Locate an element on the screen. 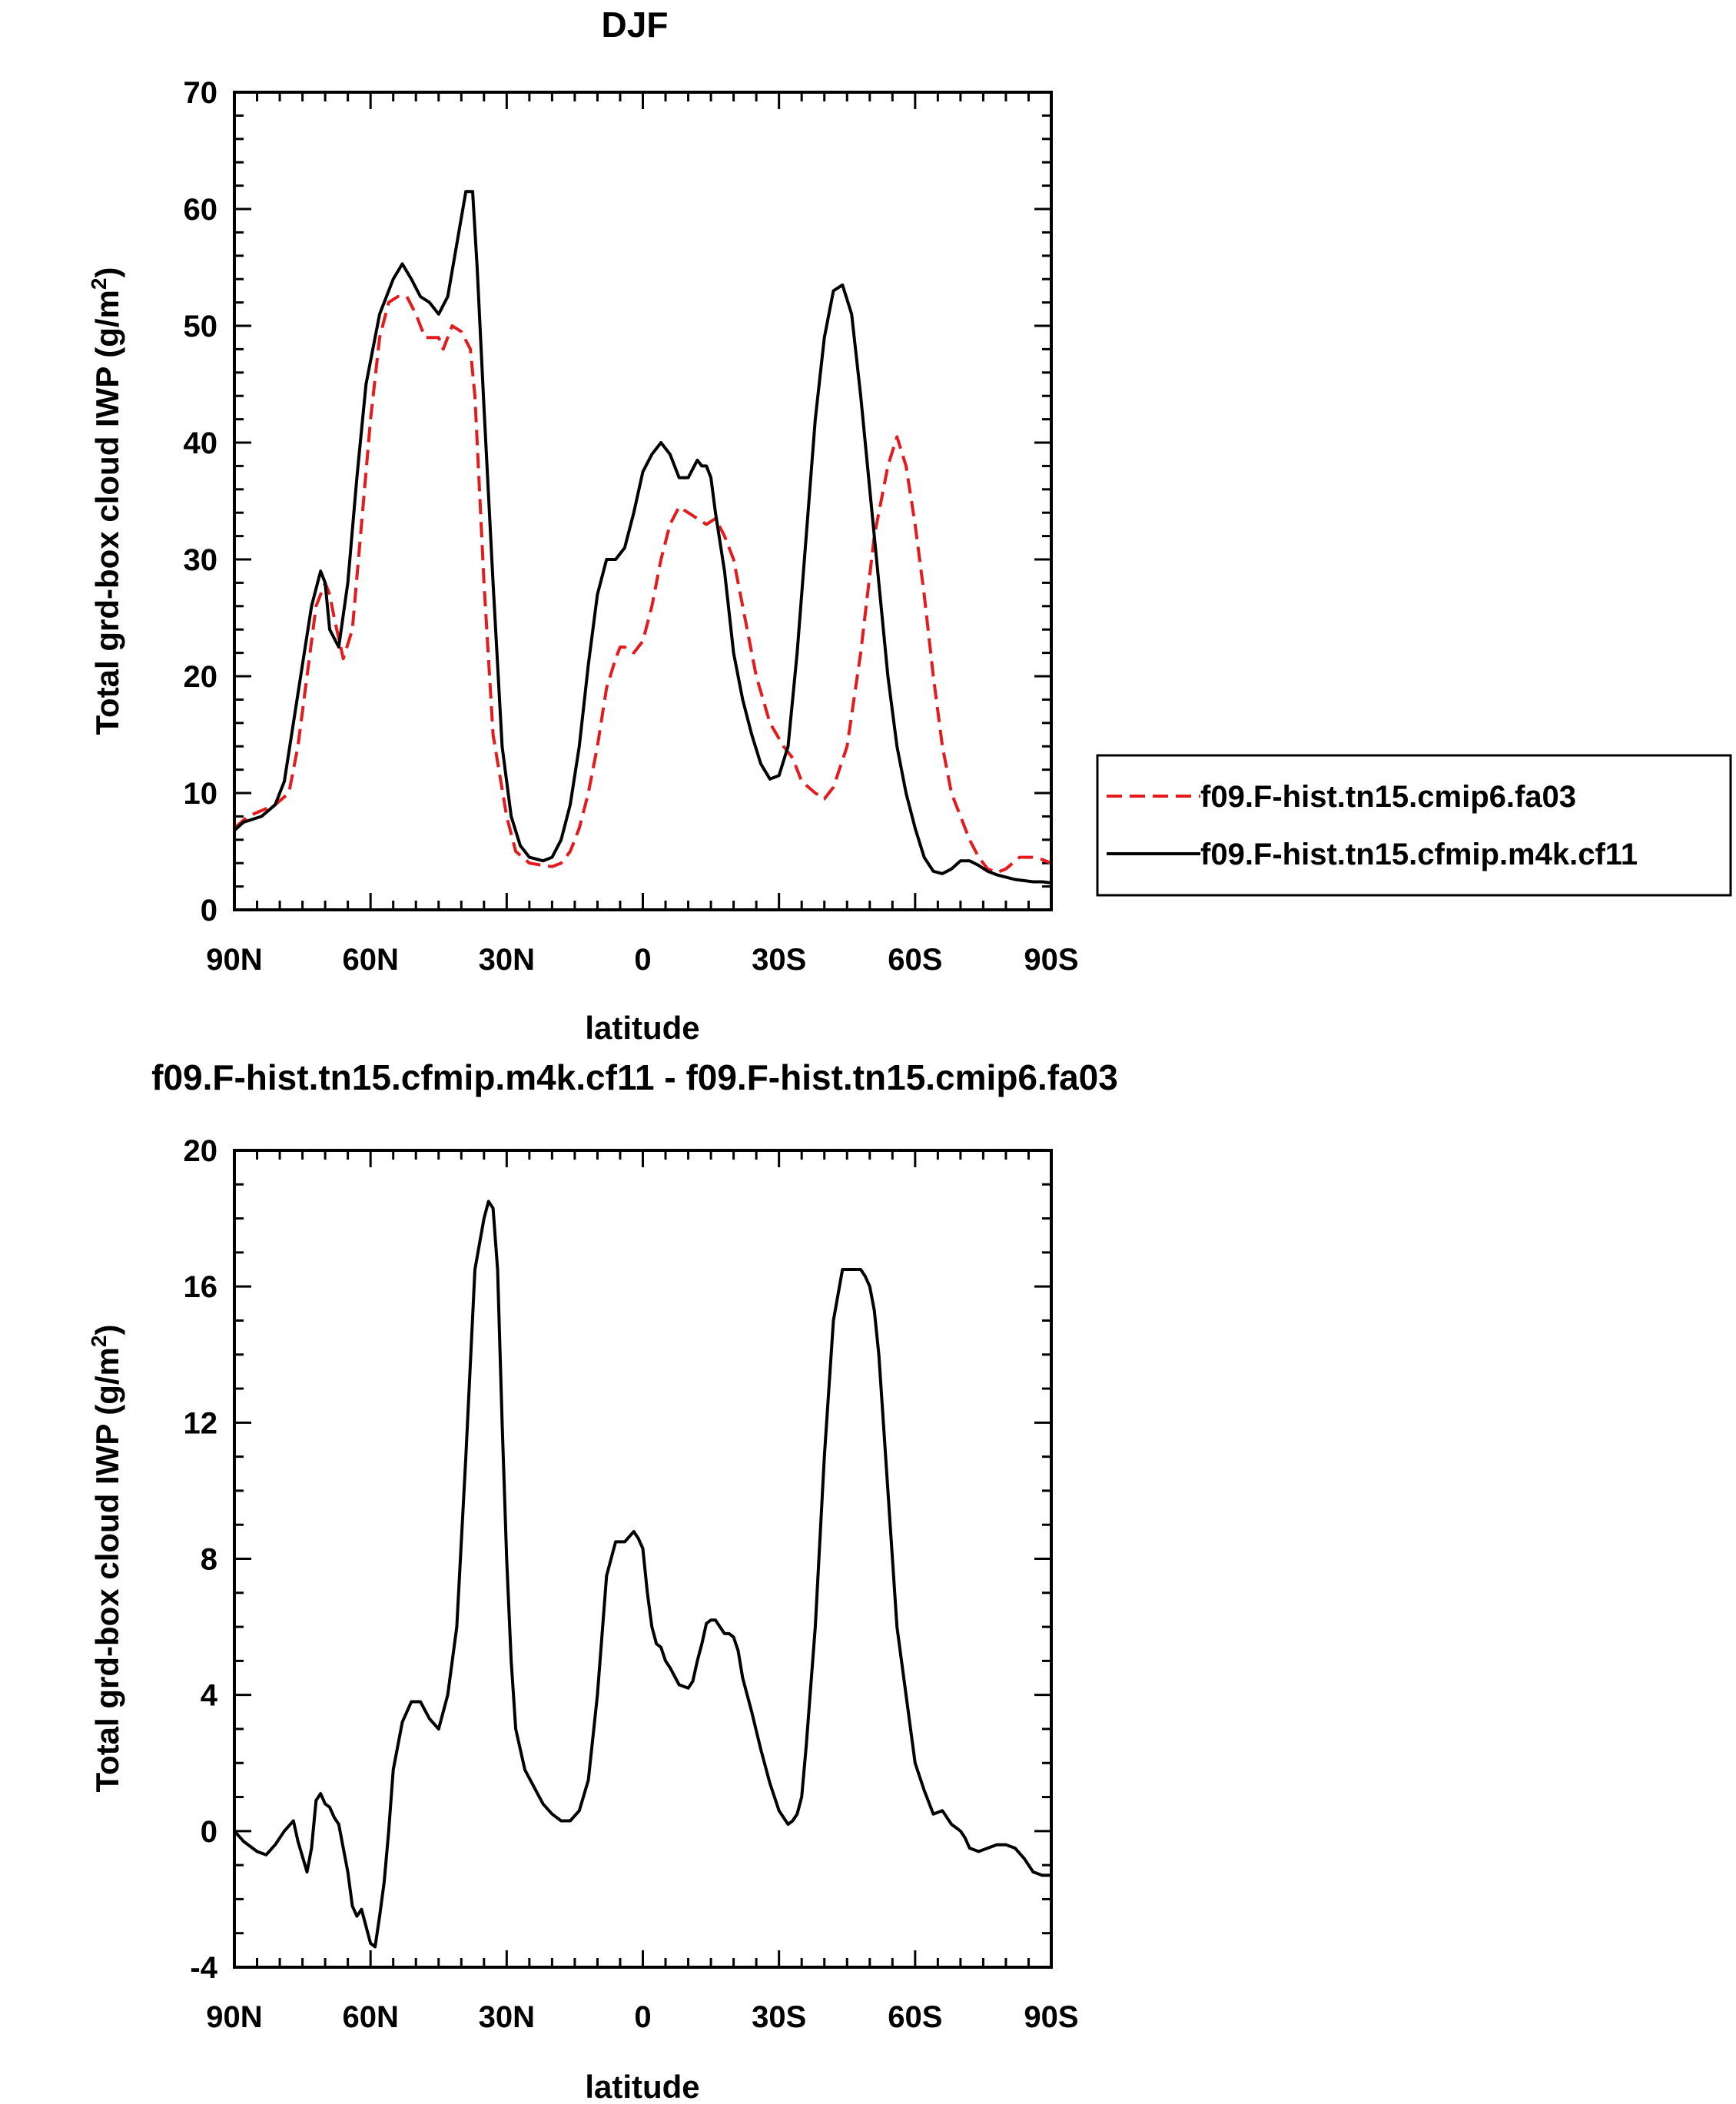  bottom-chart-y-tick-label: 16 is located at coordinates (201, 1287).